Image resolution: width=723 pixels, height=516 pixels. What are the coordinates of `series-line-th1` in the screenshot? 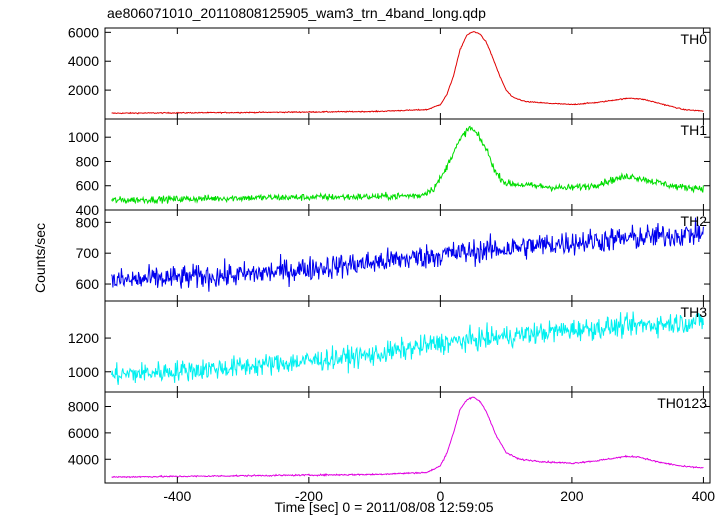 It's located at (407, 165).